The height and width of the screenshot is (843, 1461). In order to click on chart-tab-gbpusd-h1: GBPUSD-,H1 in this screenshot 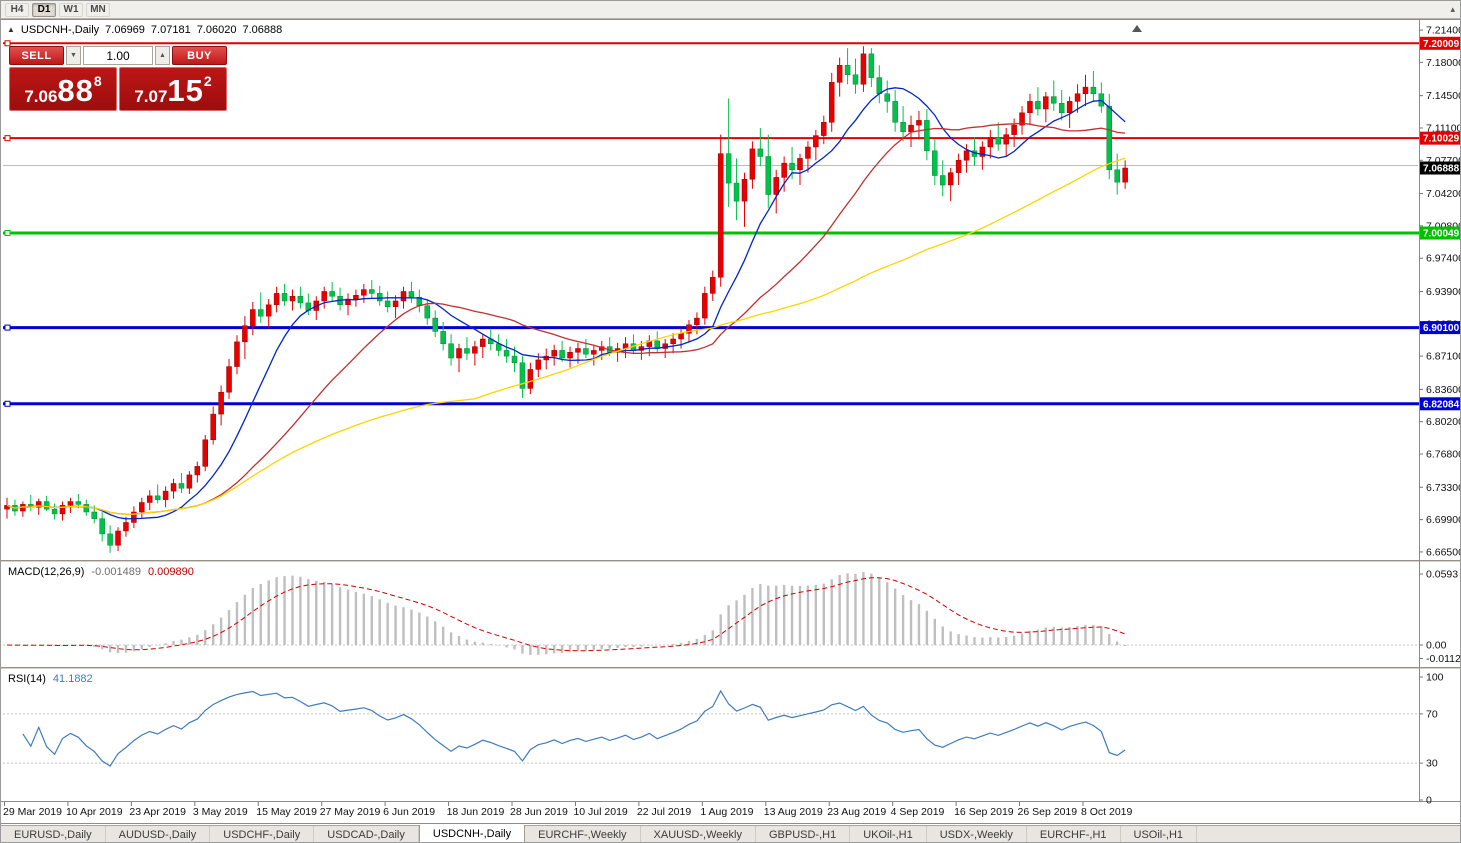, I will do `click(803, 834)`.